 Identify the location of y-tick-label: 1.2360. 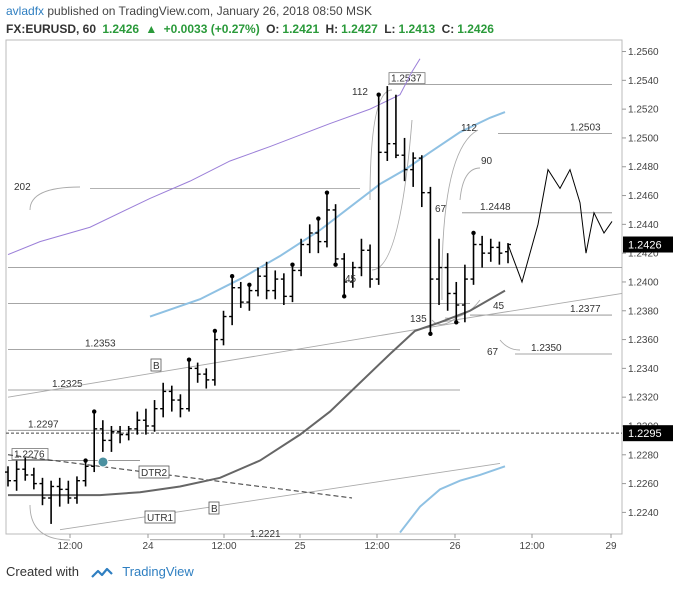
(643, 340).